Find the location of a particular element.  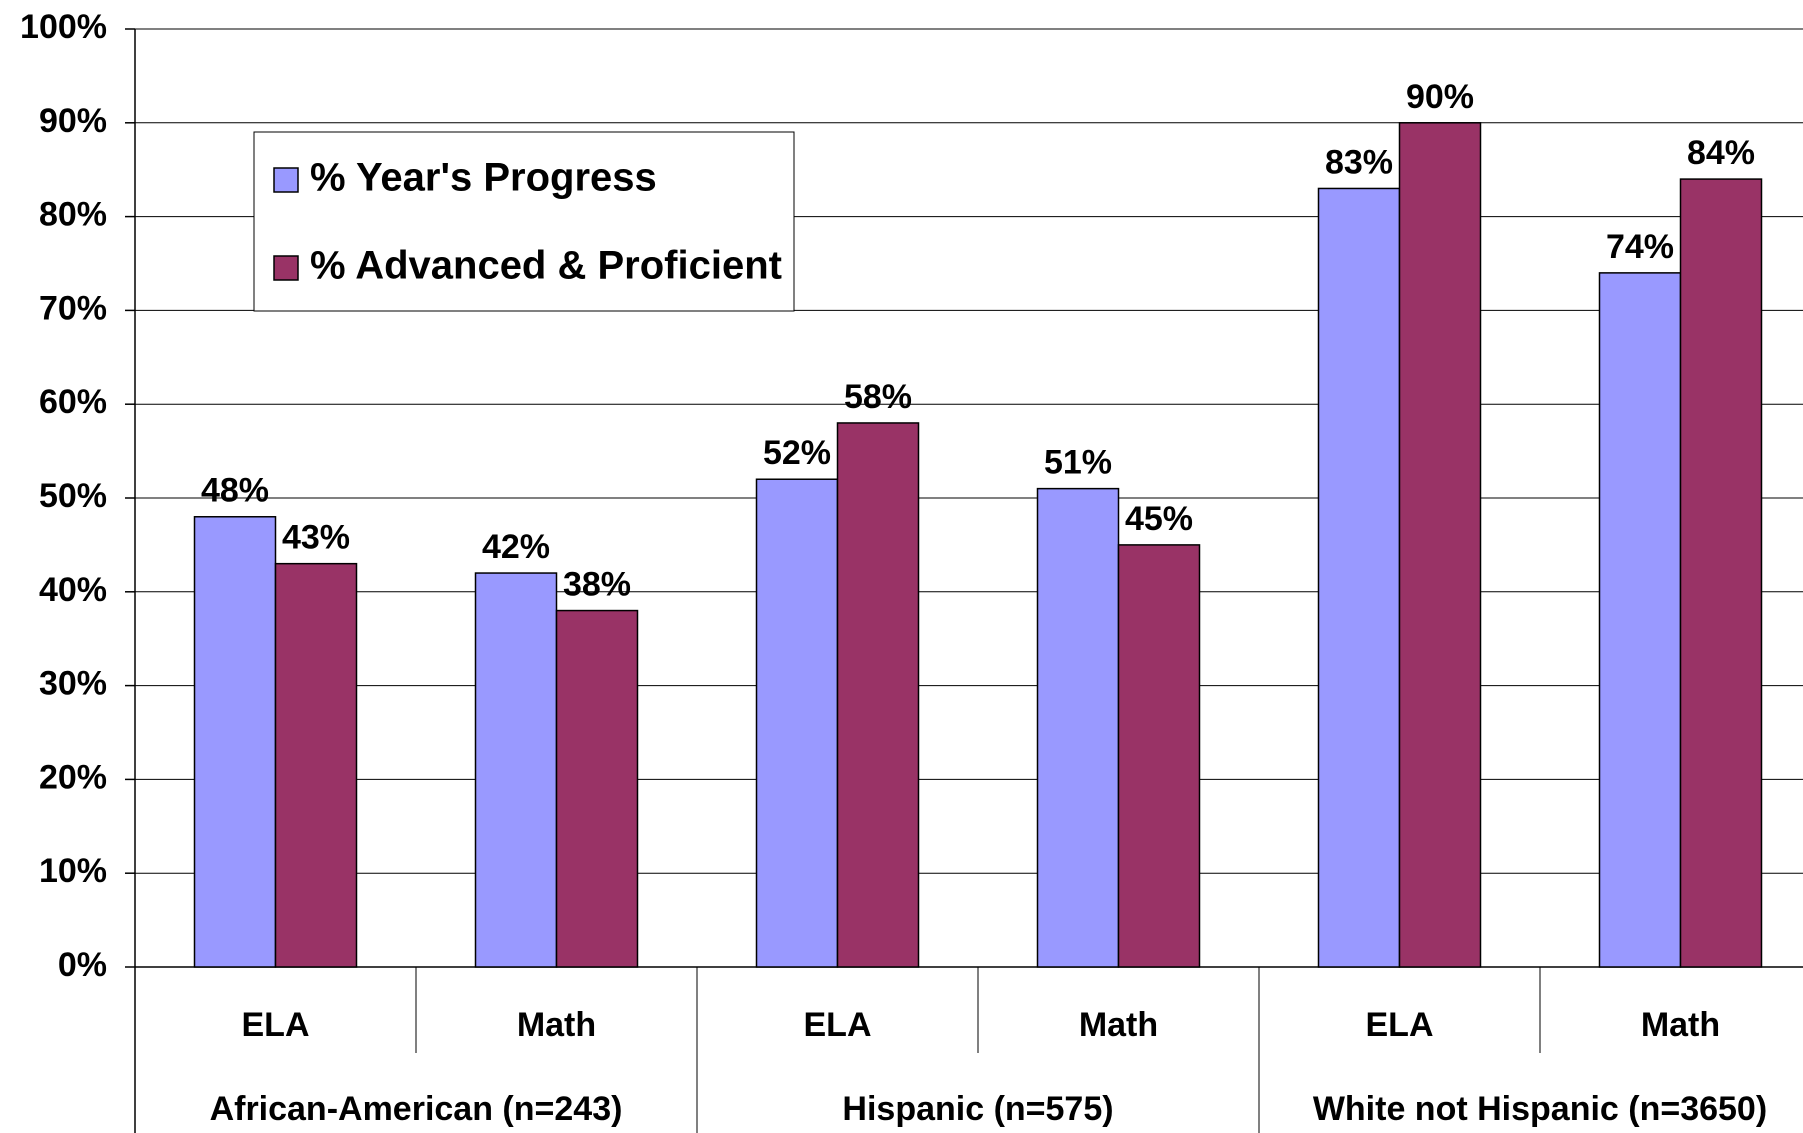

y-tick-label: 10% is located at coordinates (73, 871).